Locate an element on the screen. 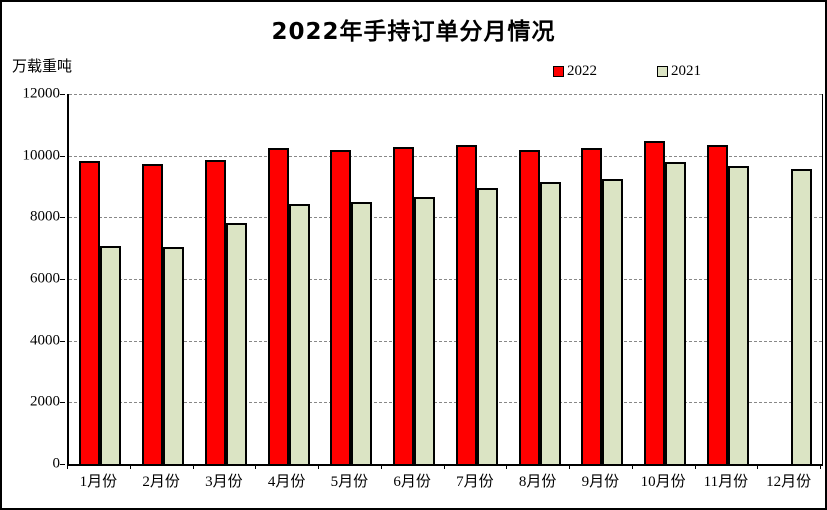 The width and height of the screenshot is (827, 510). y-axis-tick-label-6000: 6000 is located at coordinates (45, 278).